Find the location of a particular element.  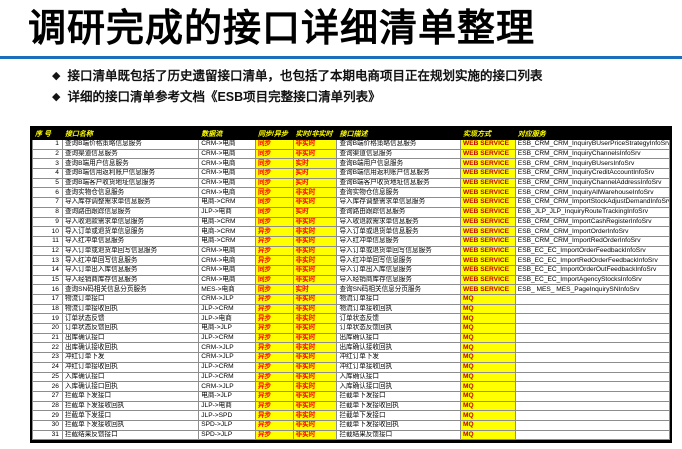

row-number: 9 is located at coordinates (47, 222).